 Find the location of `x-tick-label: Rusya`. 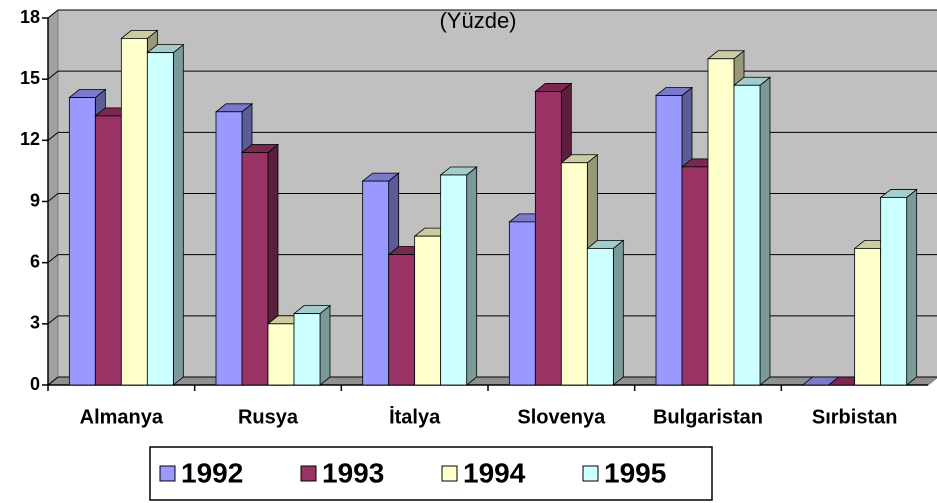

x-tick-label: Rusya is located at coordinates (268, 417).